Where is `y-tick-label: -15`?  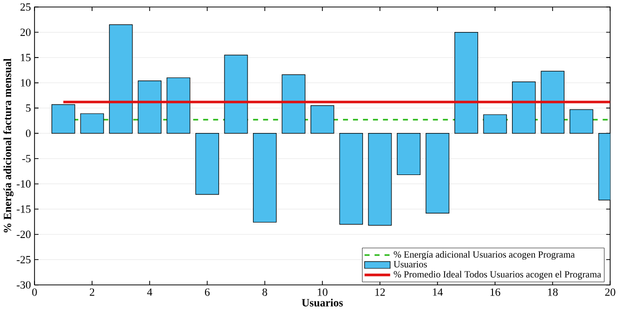 y-tick-label: -15 is located at coordinates (23, 209).